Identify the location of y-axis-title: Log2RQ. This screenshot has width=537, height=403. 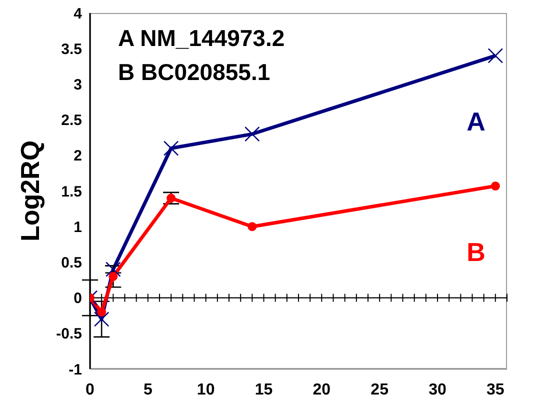
(30, 191).